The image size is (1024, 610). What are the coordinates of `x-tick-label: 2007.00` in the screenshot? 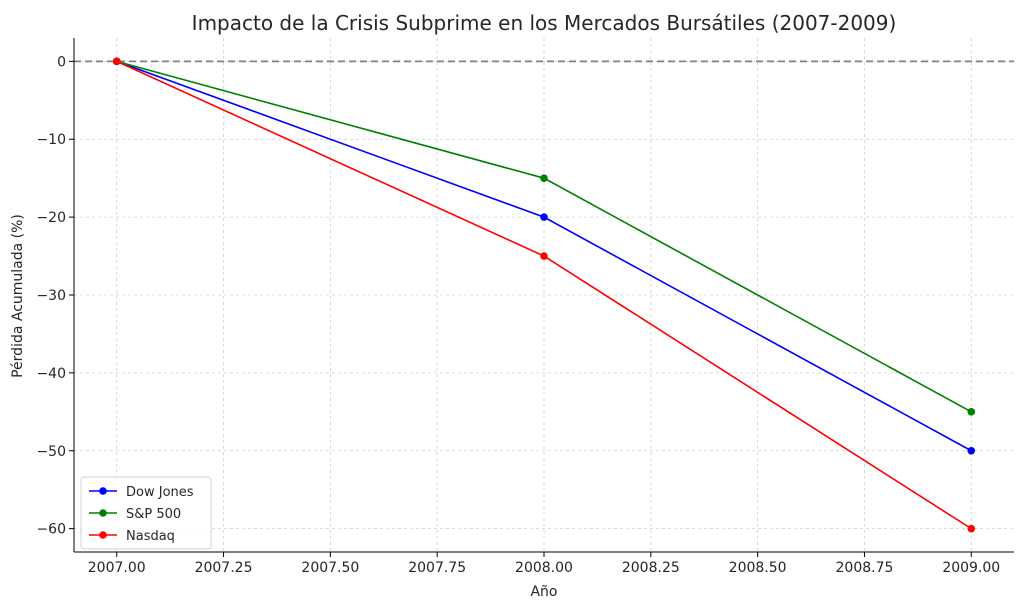 It's located at (117, 568).